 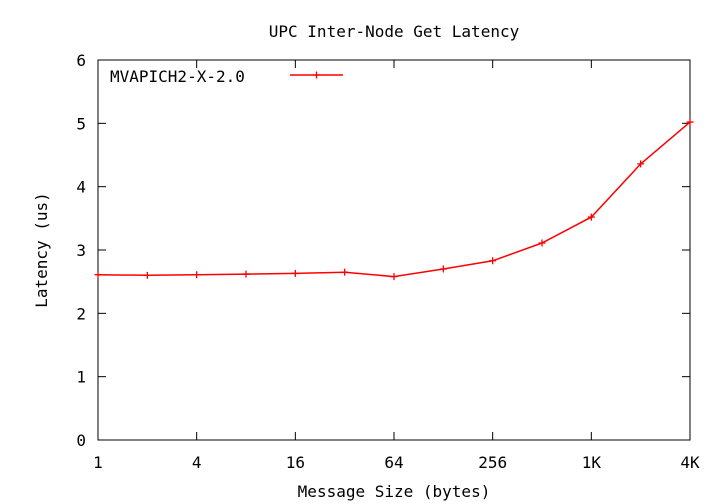 I want to click on y-tick-label: 4, so click(x=81, y=187).